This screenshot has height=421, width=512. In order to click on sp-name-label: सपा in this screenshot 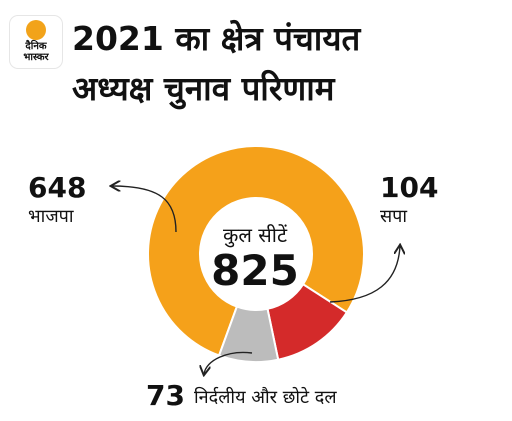, I will do `click(393, 216)`.